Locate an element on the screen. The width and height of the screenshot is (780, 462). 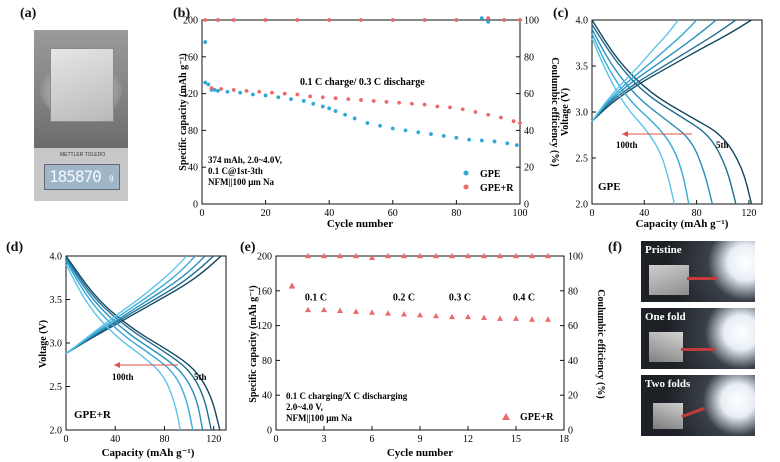
y2-tick-label: 80 is located at coordinates (573, 291).